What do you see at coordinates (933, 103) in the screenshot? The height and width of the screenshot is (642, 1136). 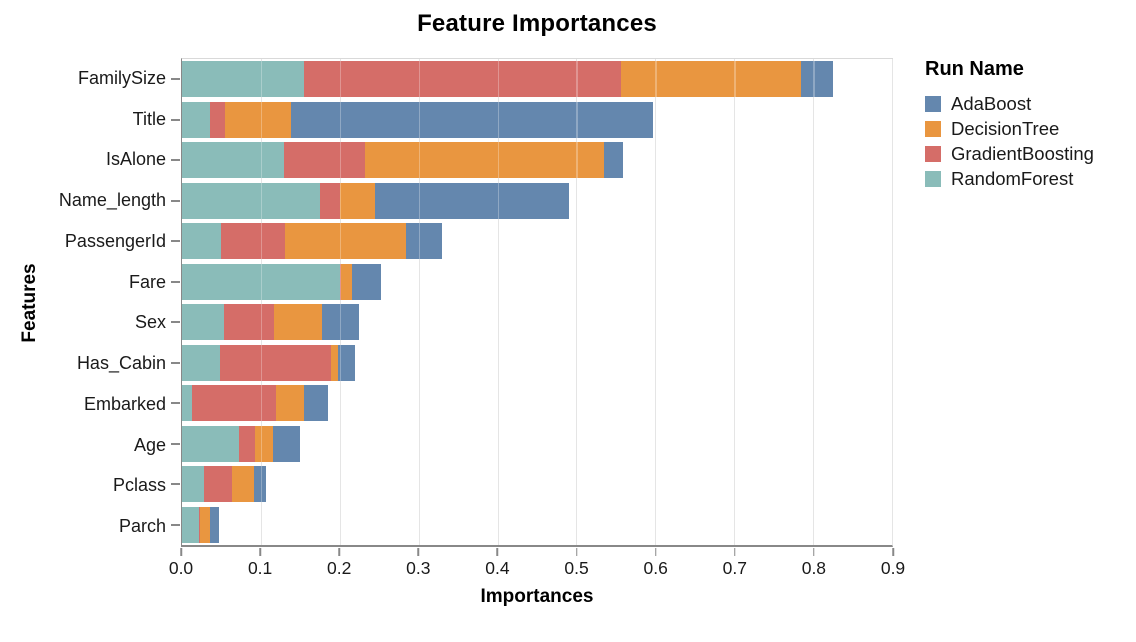 I see `legend-swatch-adaboost` at bounding box center [933, 103].